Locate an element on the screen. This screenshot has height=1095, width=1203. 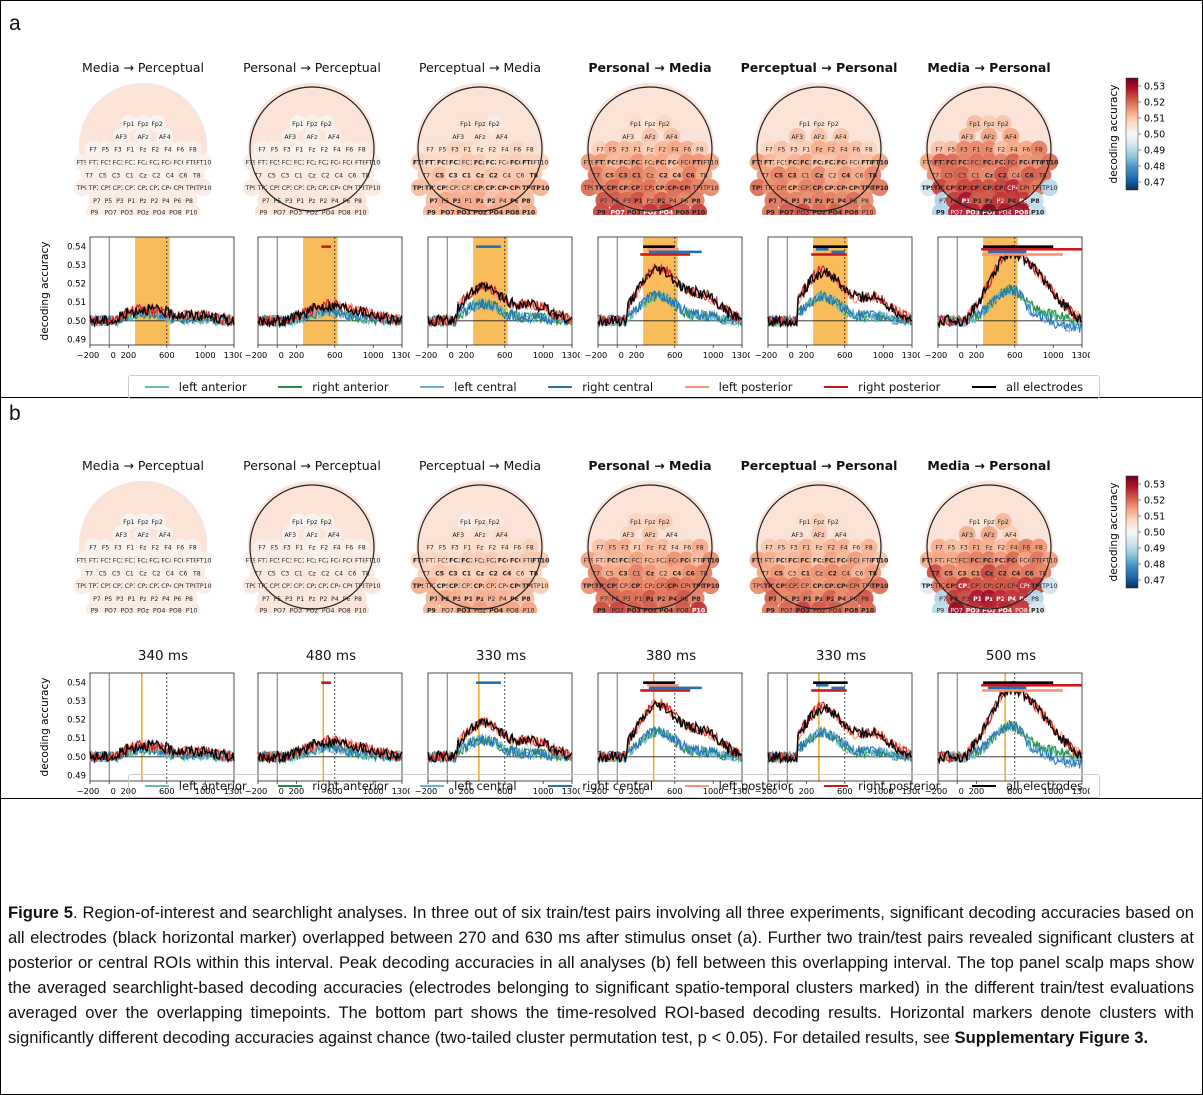
electrode-label: Fp2 is located at coordinates (1002, 522).